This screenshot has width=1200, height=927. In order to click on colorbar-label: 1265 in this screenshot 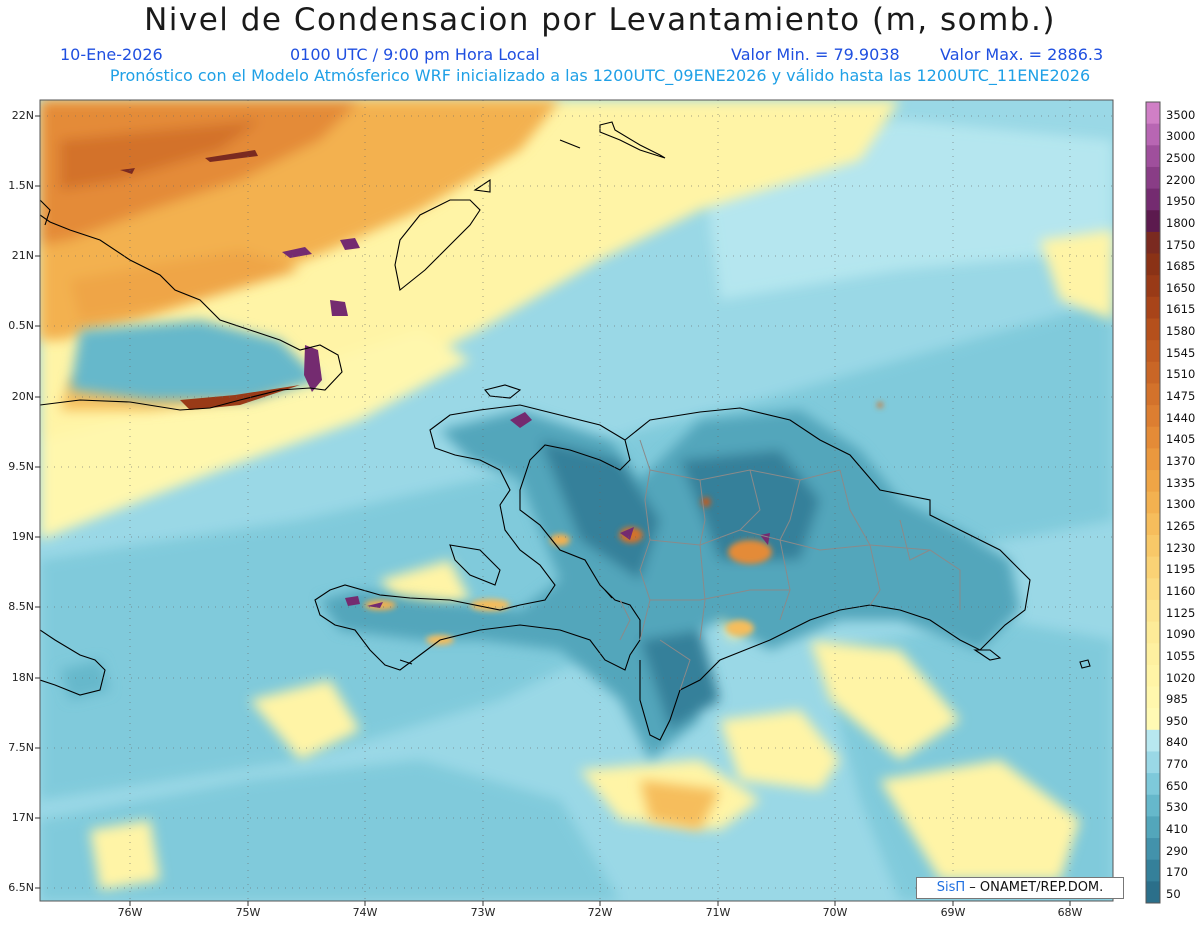, I will do `click(1181, 525)`.